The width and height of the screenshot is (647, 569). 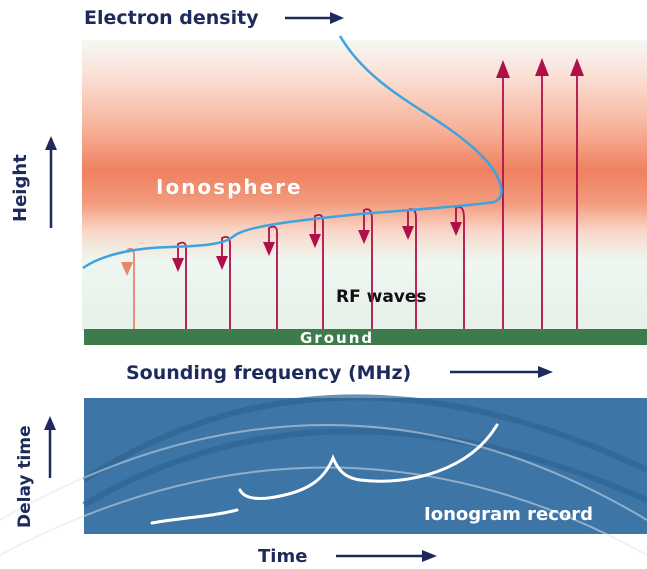 What do you see at coordinates (540, 68) in the screenshot?
I see `penetrating-ray-arrowheads` at bounding box center [540, 68].